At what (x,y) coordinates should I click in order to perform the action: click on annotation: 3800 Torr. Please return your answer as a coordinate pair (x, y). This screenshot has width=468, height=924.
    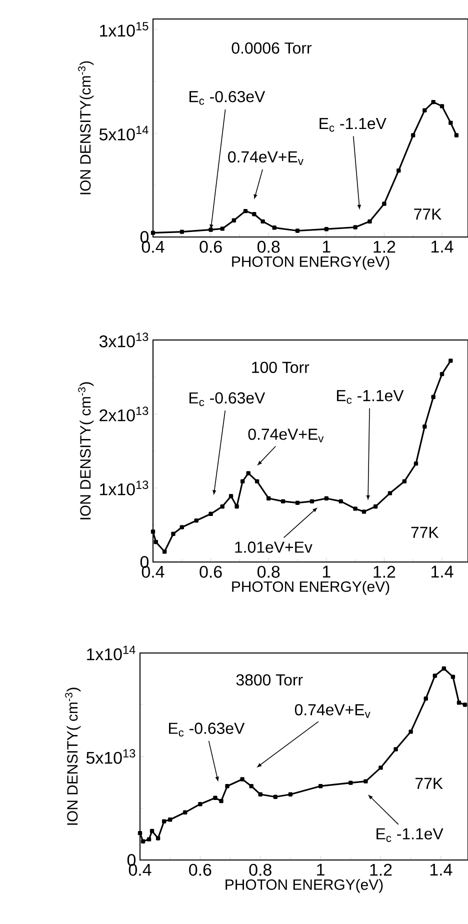
    Looking at the image, I should click on (269, 680).